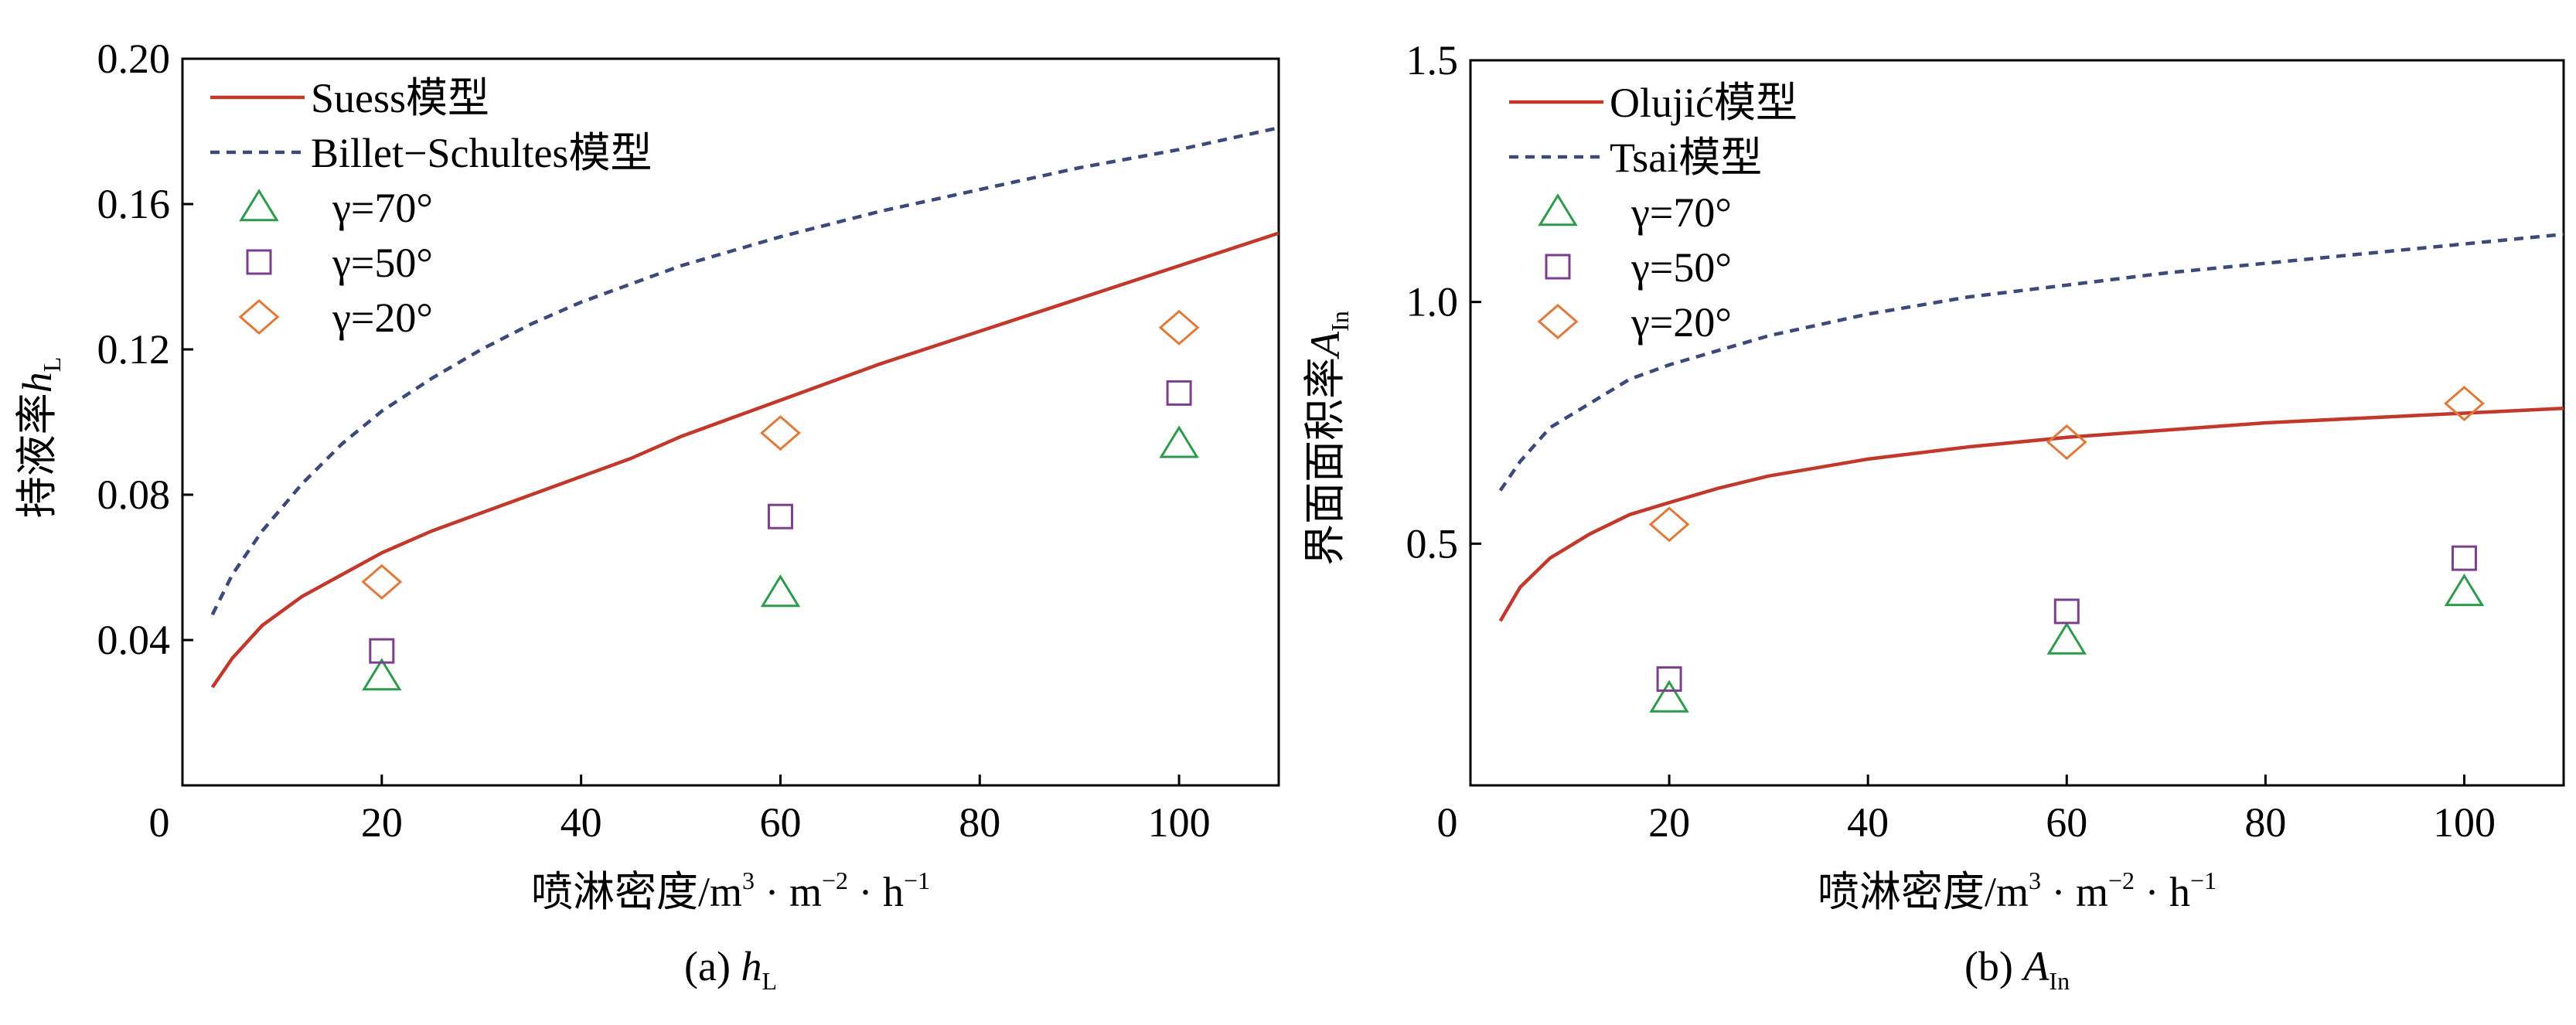 The height and width of the screenshot is (1025, 2576). I want to click on y-tick-label: 0.04, so click(134, 640).